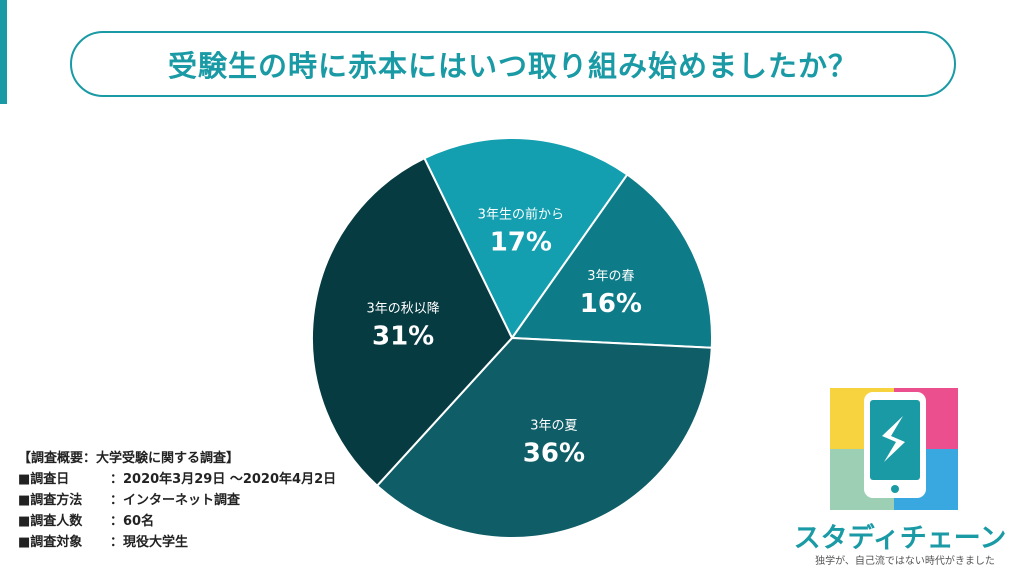 This screenshot has height=576, width=1024. What do you see at coordinates (86, 521) in the screenshot?
I see `survey-row-count: ■調査人数 ：60名` at bounding box center [86, 521].